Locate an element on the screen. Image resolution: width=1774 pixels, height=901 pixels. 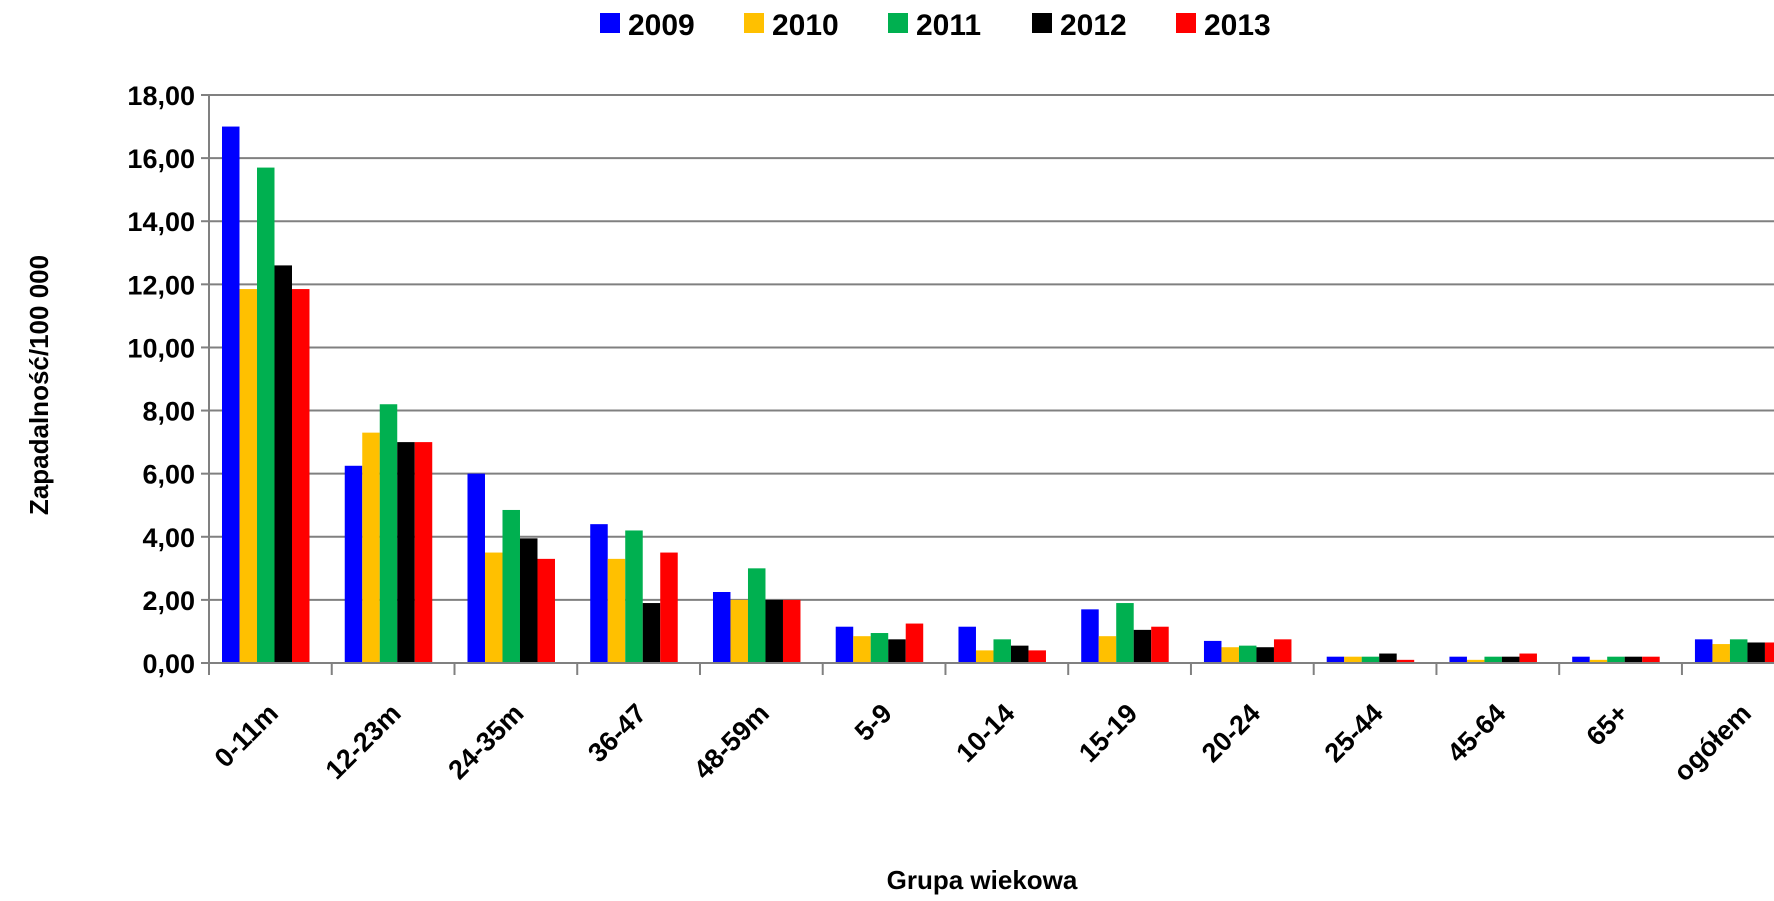
bar-2012-12-23m is located at coordinates (406, 552).